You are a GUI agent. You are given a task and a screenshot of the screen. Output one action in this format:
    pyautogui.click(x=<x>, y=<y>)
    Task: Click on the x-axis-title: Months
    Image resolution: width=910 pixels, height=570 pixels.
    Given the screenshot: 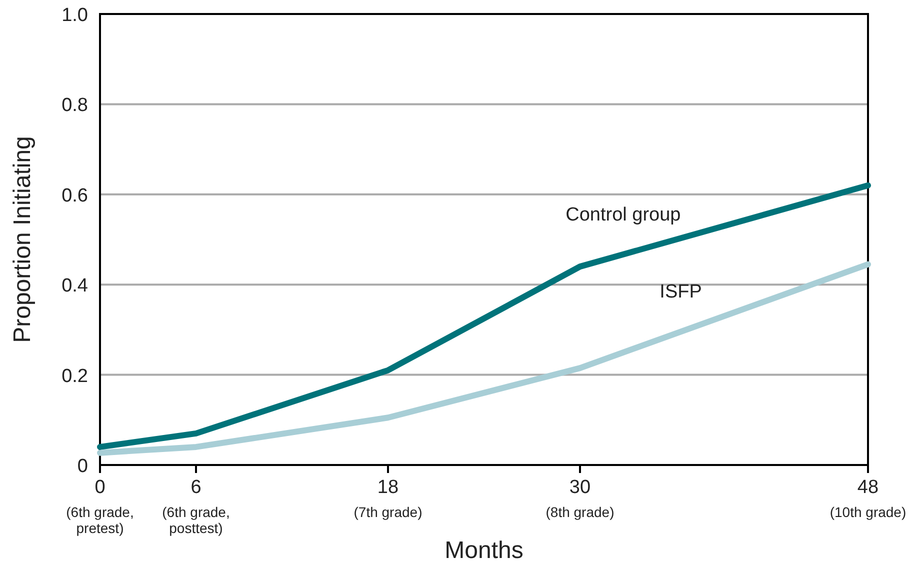 What is the action you would take?
    pyautogui.click(x=484, y=550)
    